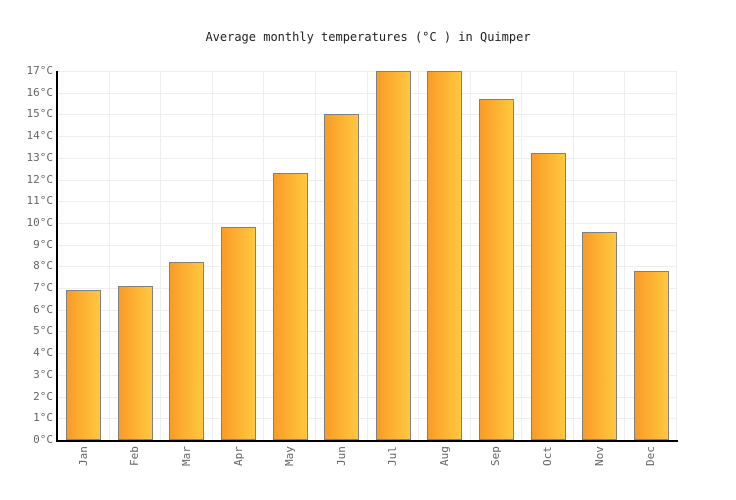 This screenshot has height=500, width=736. What do you see at coordinates (40, 136) in the screenshot?
I see `y-tick-label-14: 14°C` at bounding box center [40, 136].